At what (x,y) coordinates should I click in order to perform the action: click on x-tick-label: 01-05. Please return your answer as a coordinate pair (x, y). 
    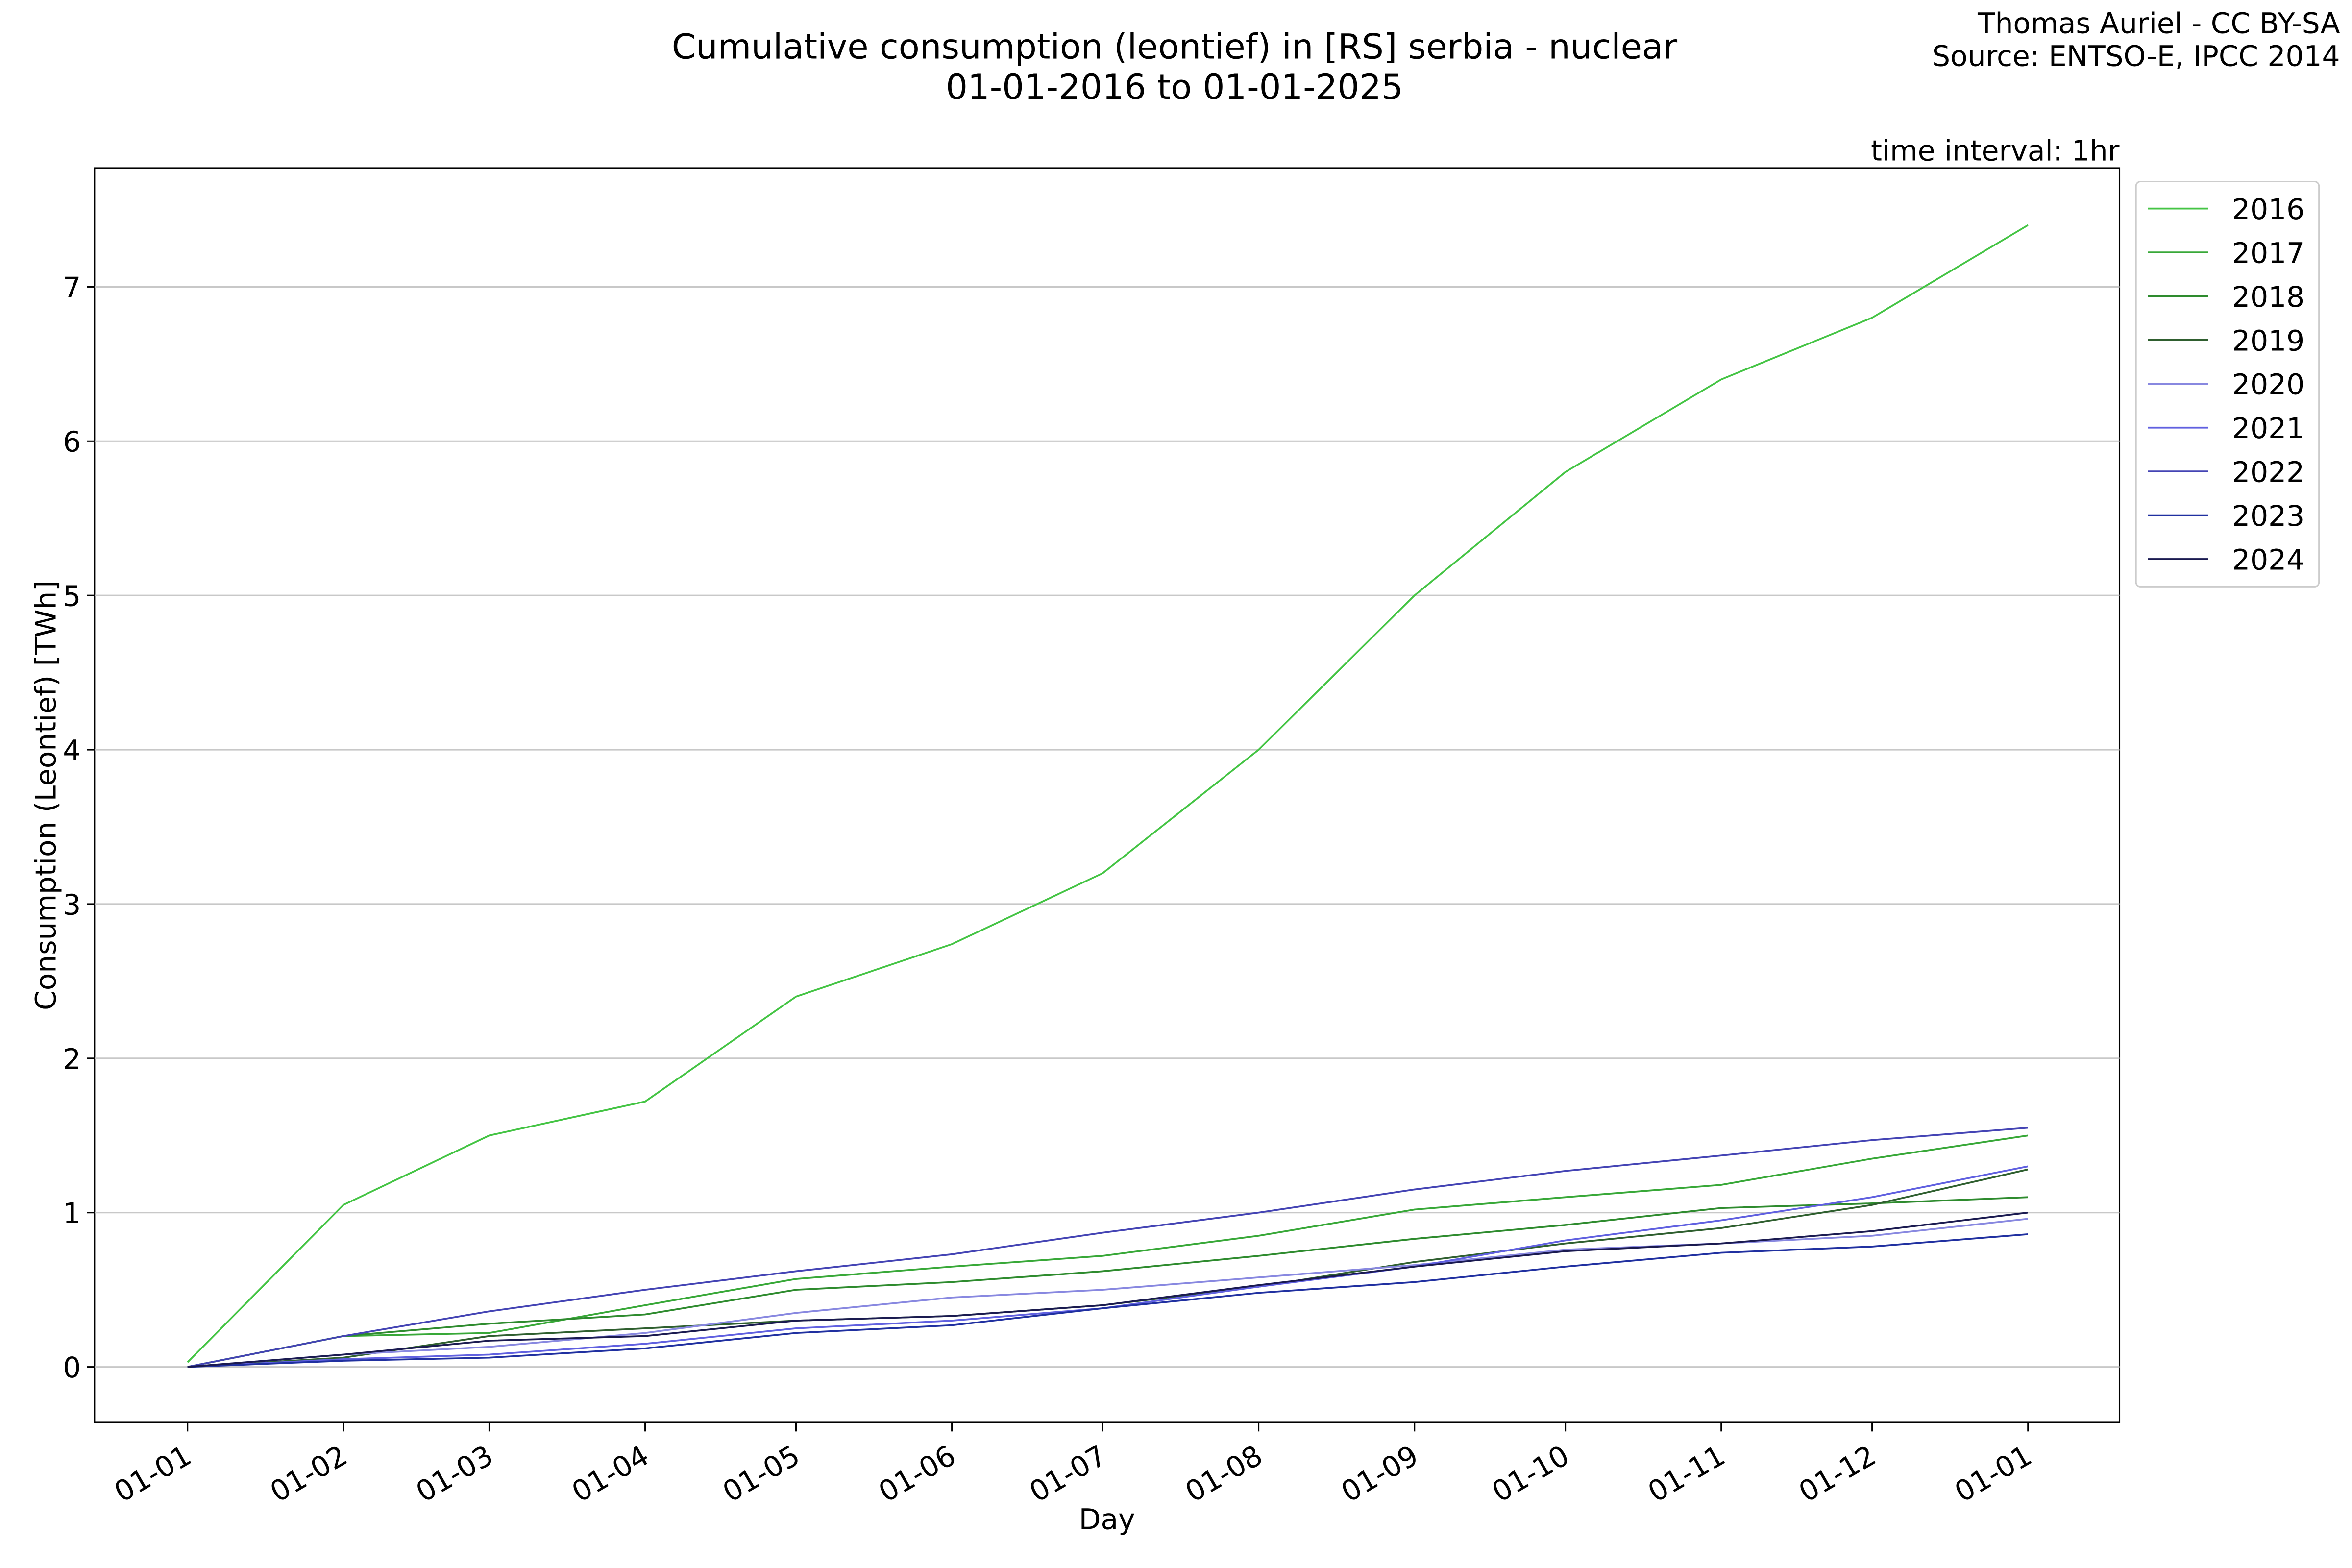
    Looking at the image, I should click on (761, 1474).